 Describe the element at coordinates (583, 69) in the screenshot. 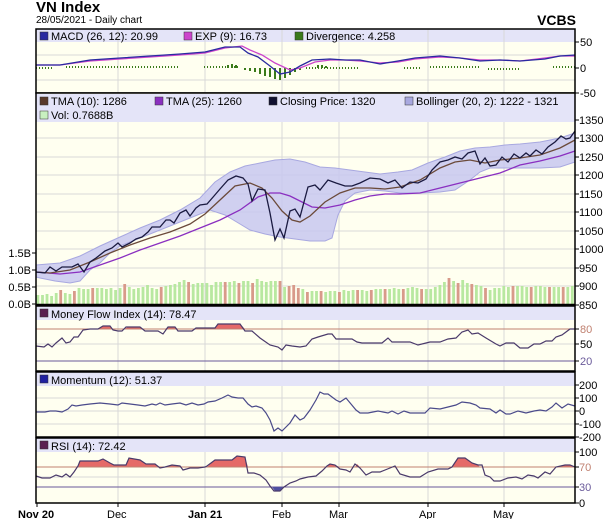

I see `macd-ytick: 0` at that location.